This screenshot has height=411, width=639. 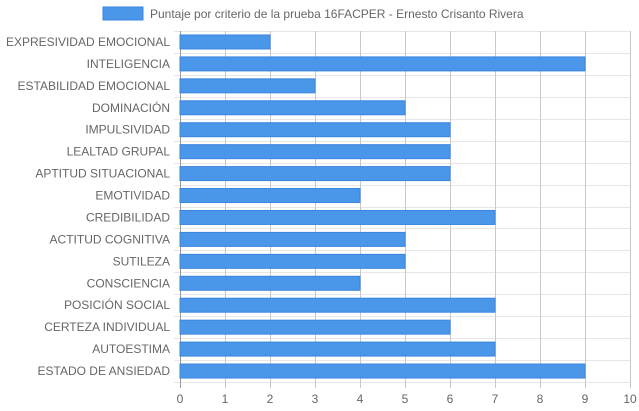 I want to click on category-label: IMPULSIVIDAD, so click(x=127, y=130).